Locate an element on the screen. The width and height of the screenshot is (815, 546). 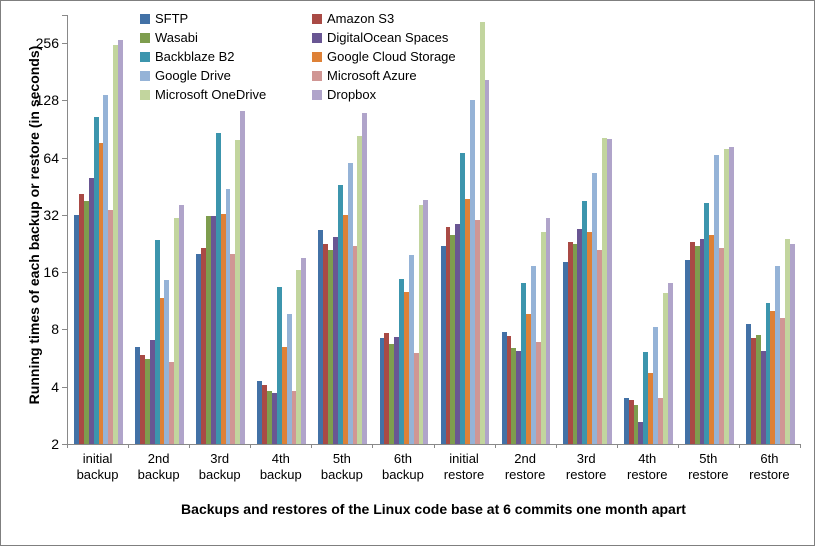
bar-digitalocean-spaces-initial-restore is located at coordinates (458, 334).